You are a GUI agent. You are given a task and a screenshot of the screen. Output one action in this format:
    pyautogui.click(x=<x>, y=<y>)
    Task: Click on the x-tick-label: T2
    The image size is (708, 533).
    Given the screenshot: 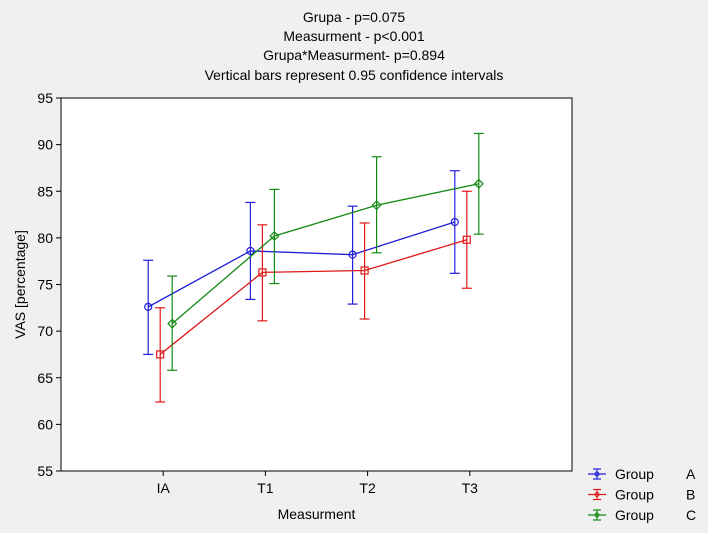 What is the action you would take?
    pyautogui.click(x=367, y=488)
    